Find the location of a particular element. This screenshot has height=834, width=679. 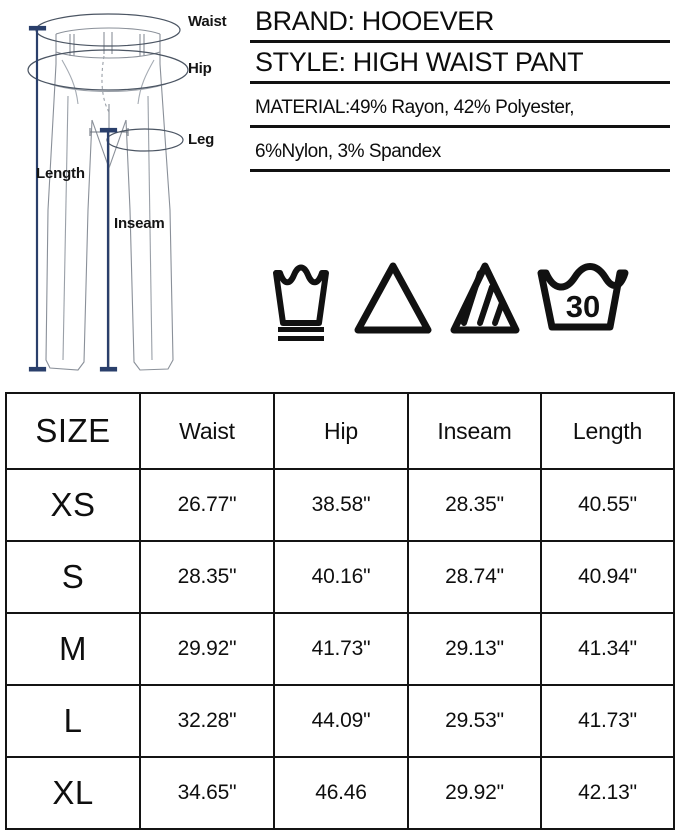

table-row: XL 34.65" 46.46 29.92" 42.13" is located at coordinates (340, 793).